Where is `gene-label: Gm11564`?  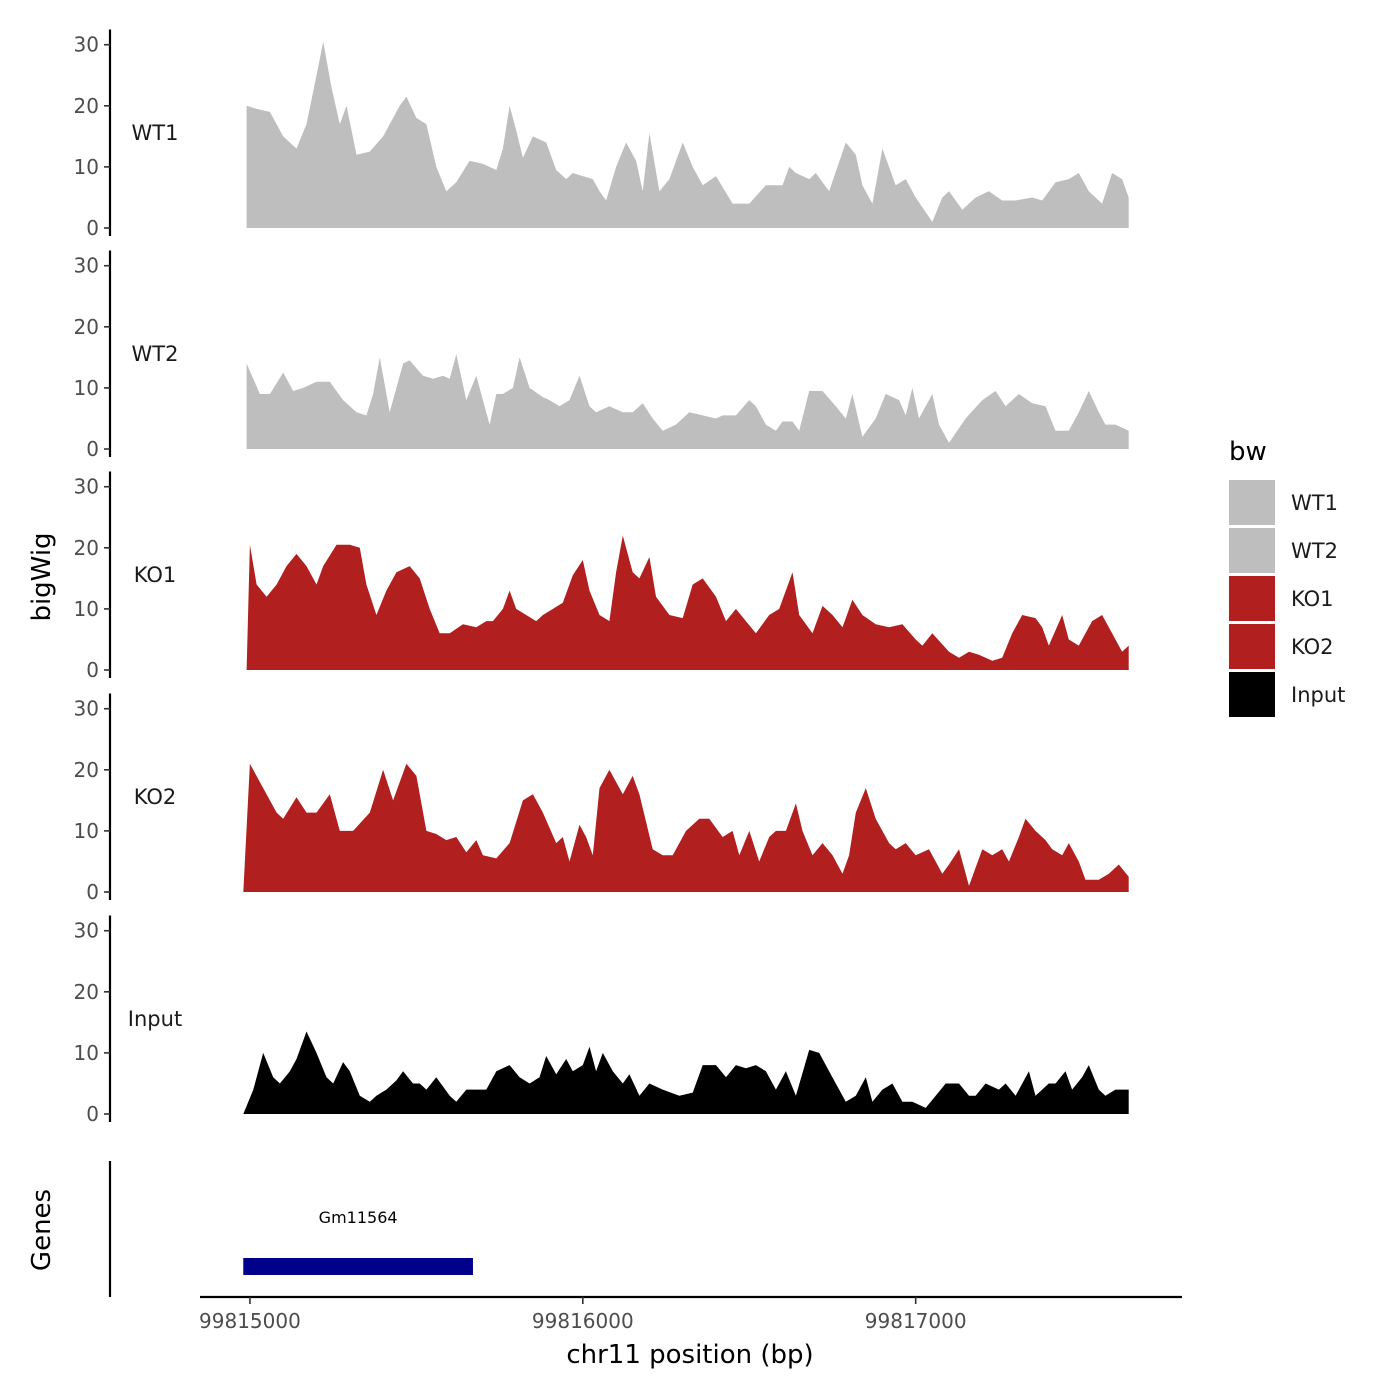
gene-label: Gm11564 is located at coordinates (358, 1217).